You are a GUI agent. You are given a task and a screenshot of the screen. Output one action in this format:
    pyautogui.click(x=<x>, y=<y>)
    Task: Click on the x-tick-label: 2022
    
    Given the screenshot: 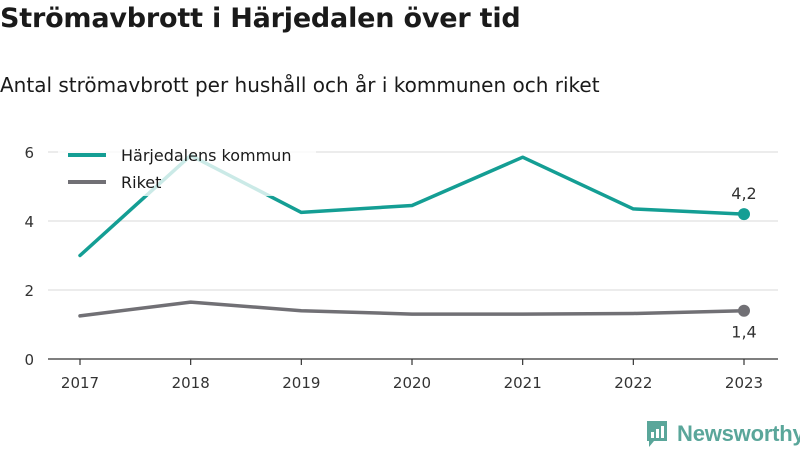 What is the action you would take?
    pyautogui.click(x=633, y=383)
    